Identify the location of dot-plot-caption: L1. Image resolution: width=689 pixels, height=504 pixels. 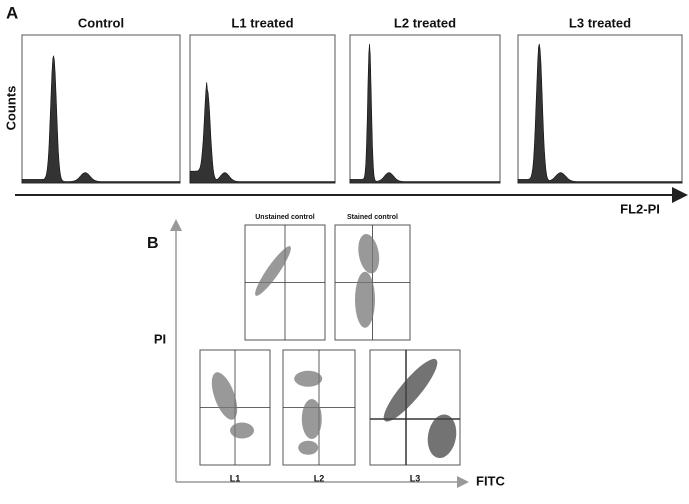
(235, 478).